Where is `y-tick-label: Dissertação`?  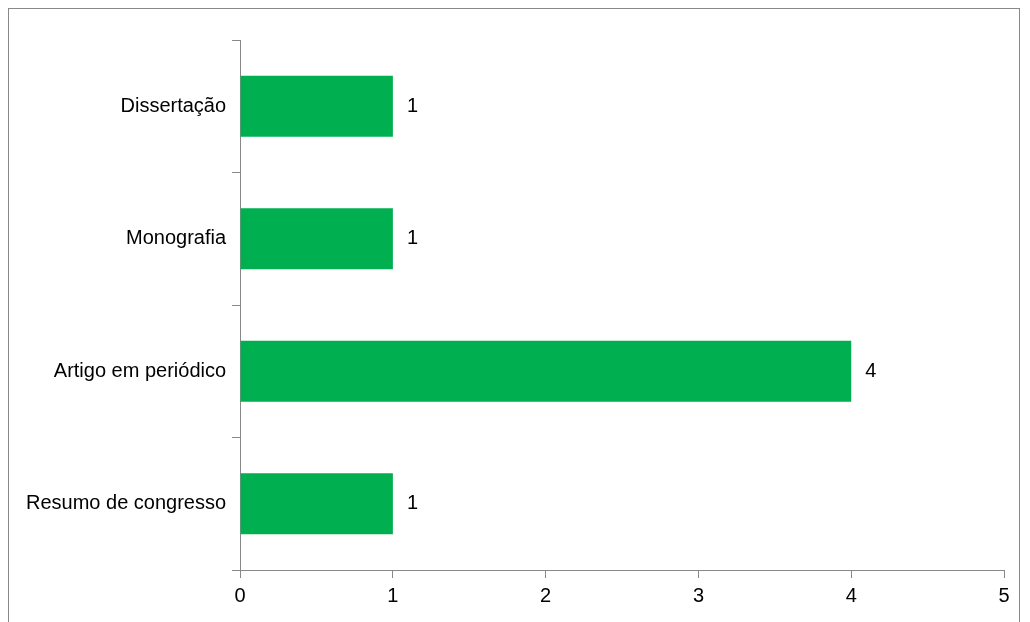 y-tick-label: Dissertação is located at coordinates (173, 104).